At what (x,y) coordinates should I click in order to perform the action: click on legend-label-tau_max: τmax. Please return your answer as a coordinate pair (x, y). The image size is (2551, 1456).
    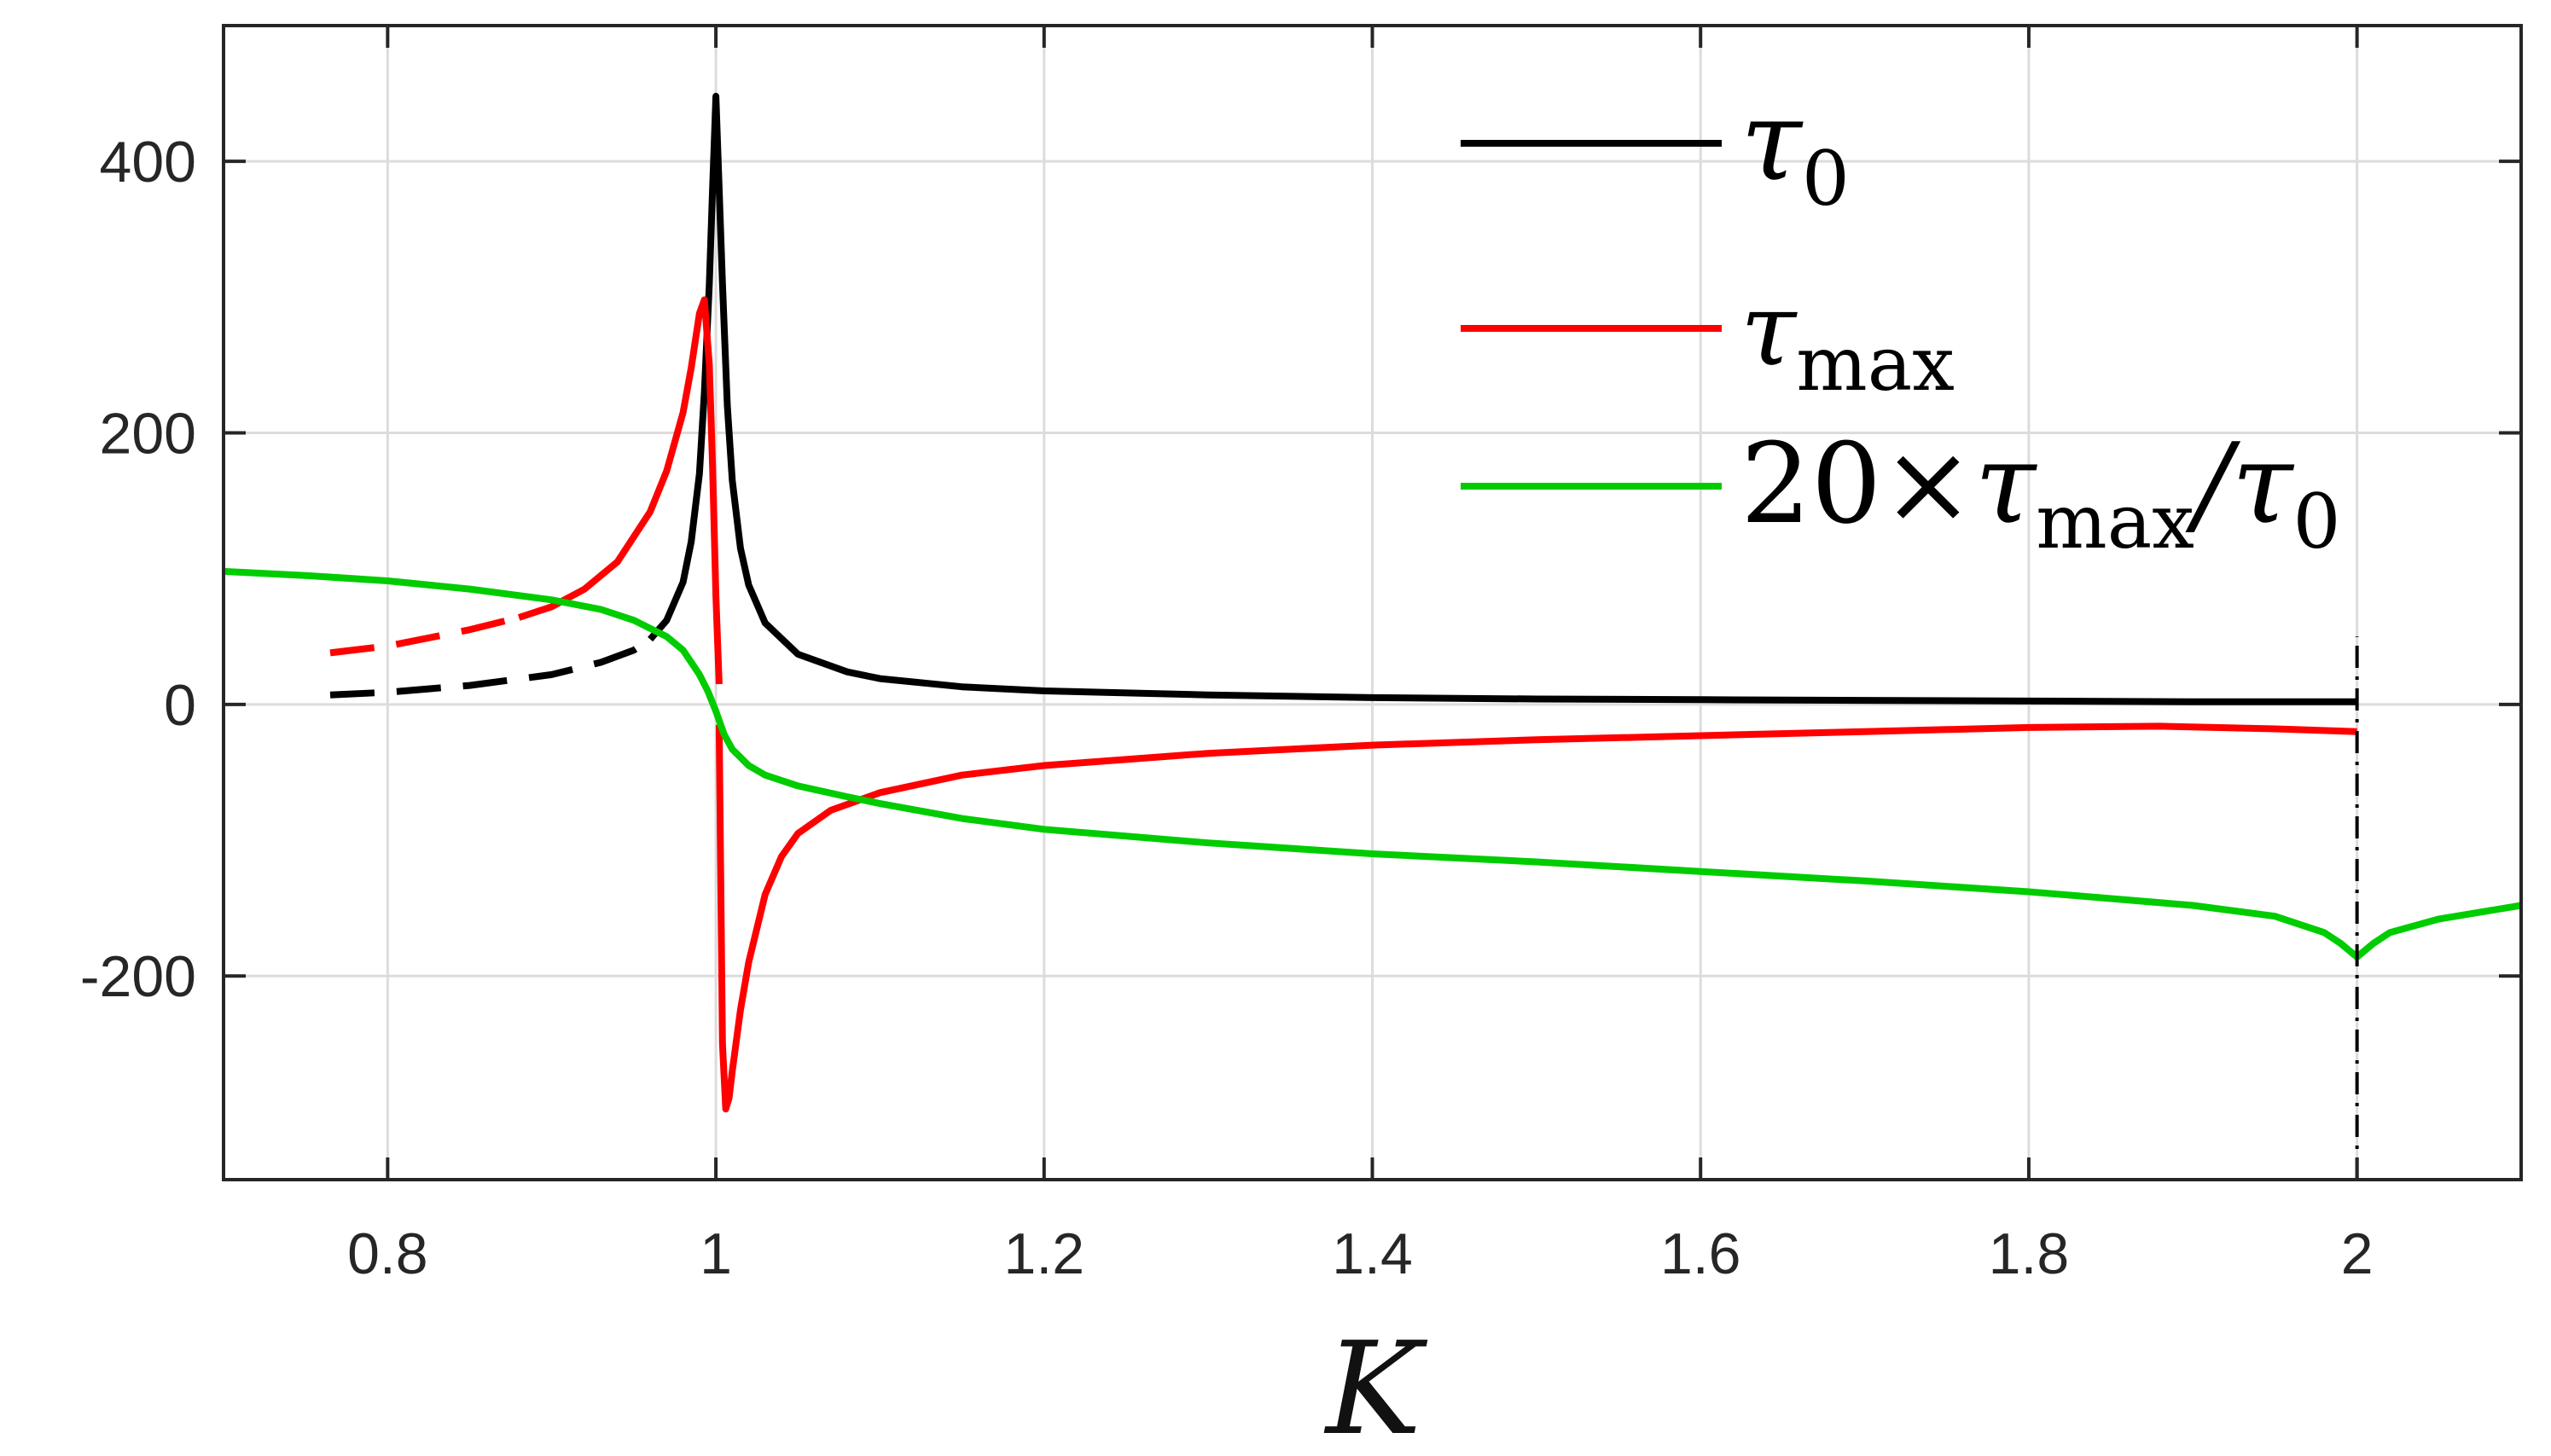
    Looking at the image, I should click on (1847, 339).